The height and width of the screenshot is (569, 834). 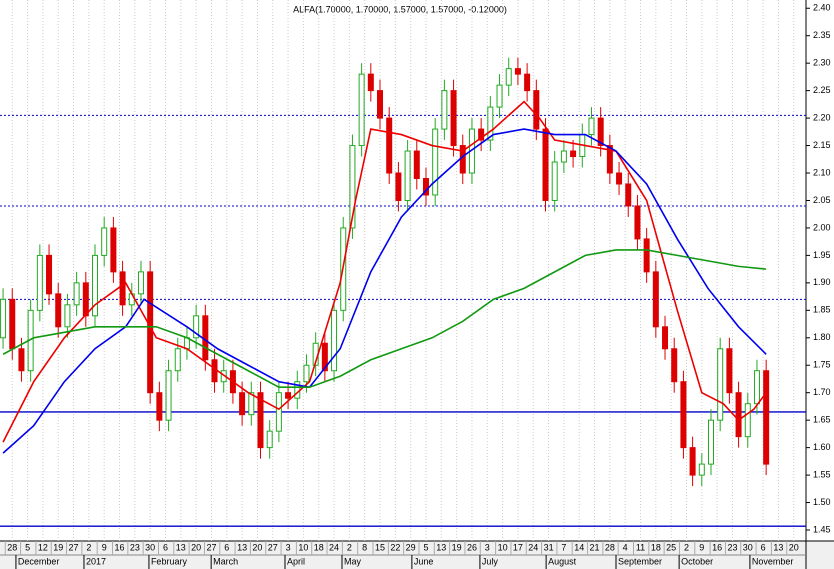 What do you see at coordinates (364, 547) in the screenshot?
I see `x-tick-label: 8` at bounding box center [364, 547].